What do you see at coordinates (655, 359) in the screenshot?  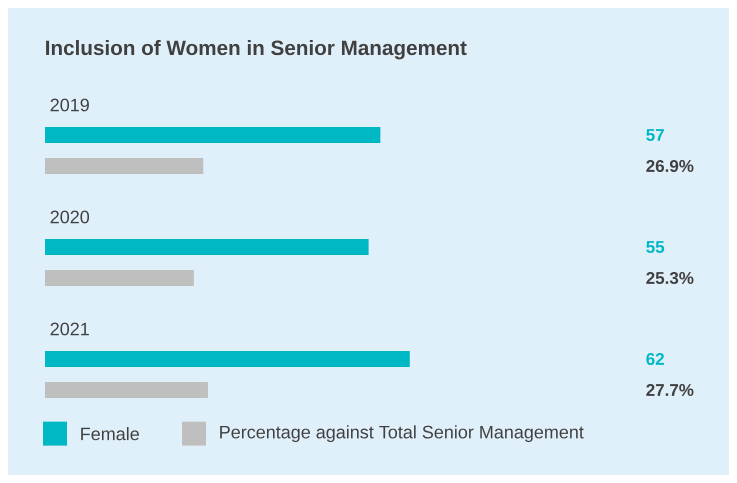 I see `data-label: 62` at bounding box center [655, 359].